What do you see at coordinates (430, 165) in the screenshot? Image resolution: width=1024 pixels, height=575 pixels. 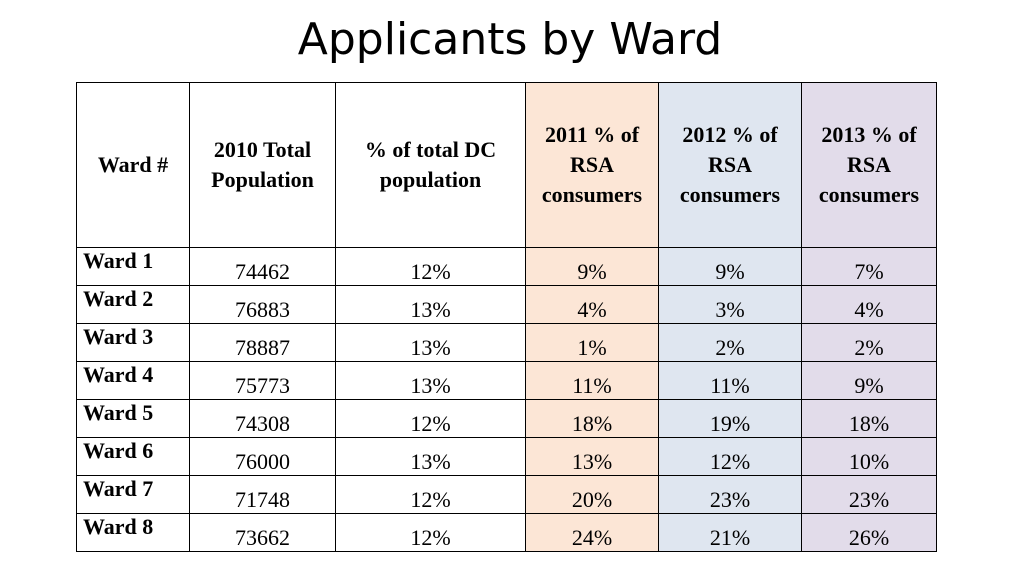 I see `header-pct-dc-population: % of total DC population` at bounding box center [430, 165].